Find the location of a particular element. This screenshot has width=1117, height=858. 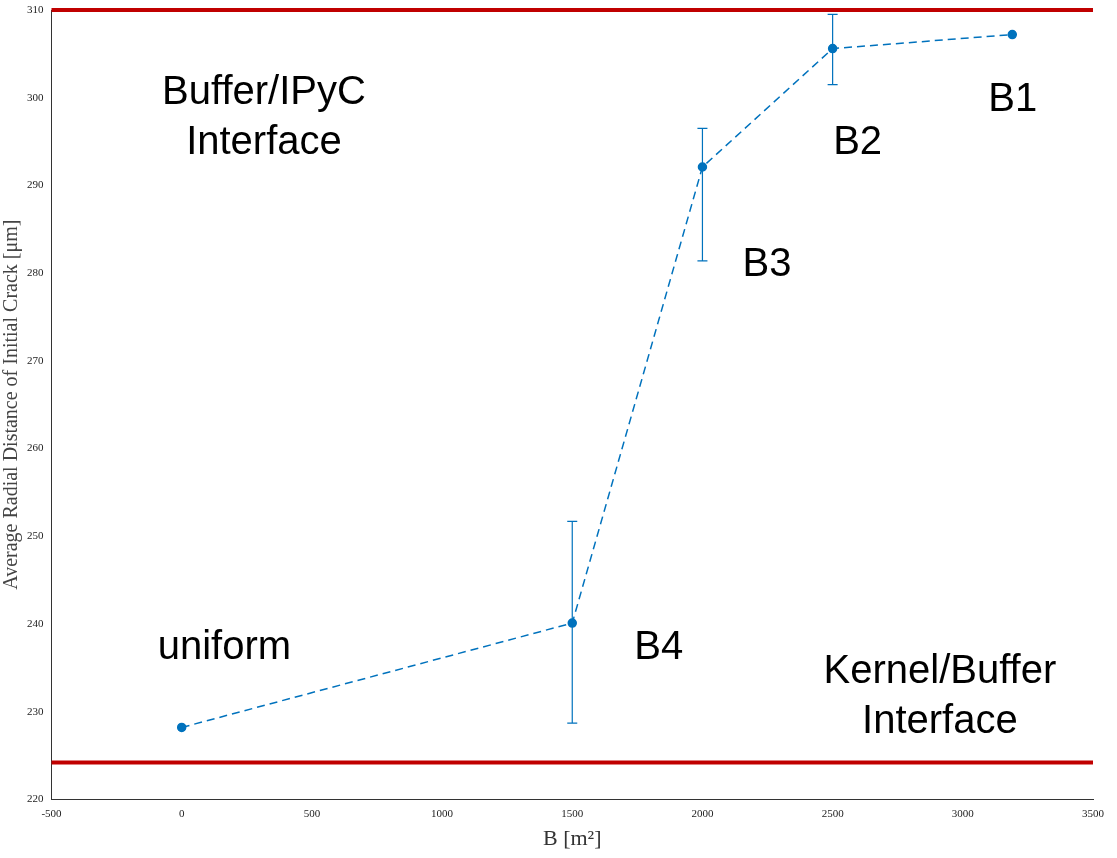

x-tick-label: 1000 is located at coordinates (442, 812).